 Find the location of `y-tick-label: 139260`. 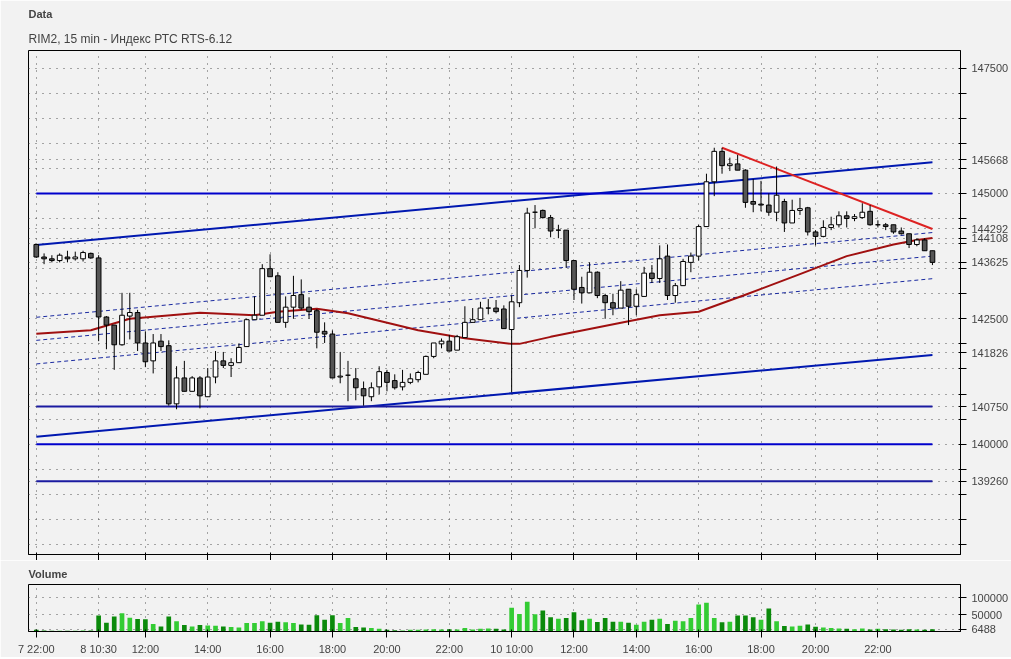

y-tick-label: 139260 is located at coordinates (990, 481).